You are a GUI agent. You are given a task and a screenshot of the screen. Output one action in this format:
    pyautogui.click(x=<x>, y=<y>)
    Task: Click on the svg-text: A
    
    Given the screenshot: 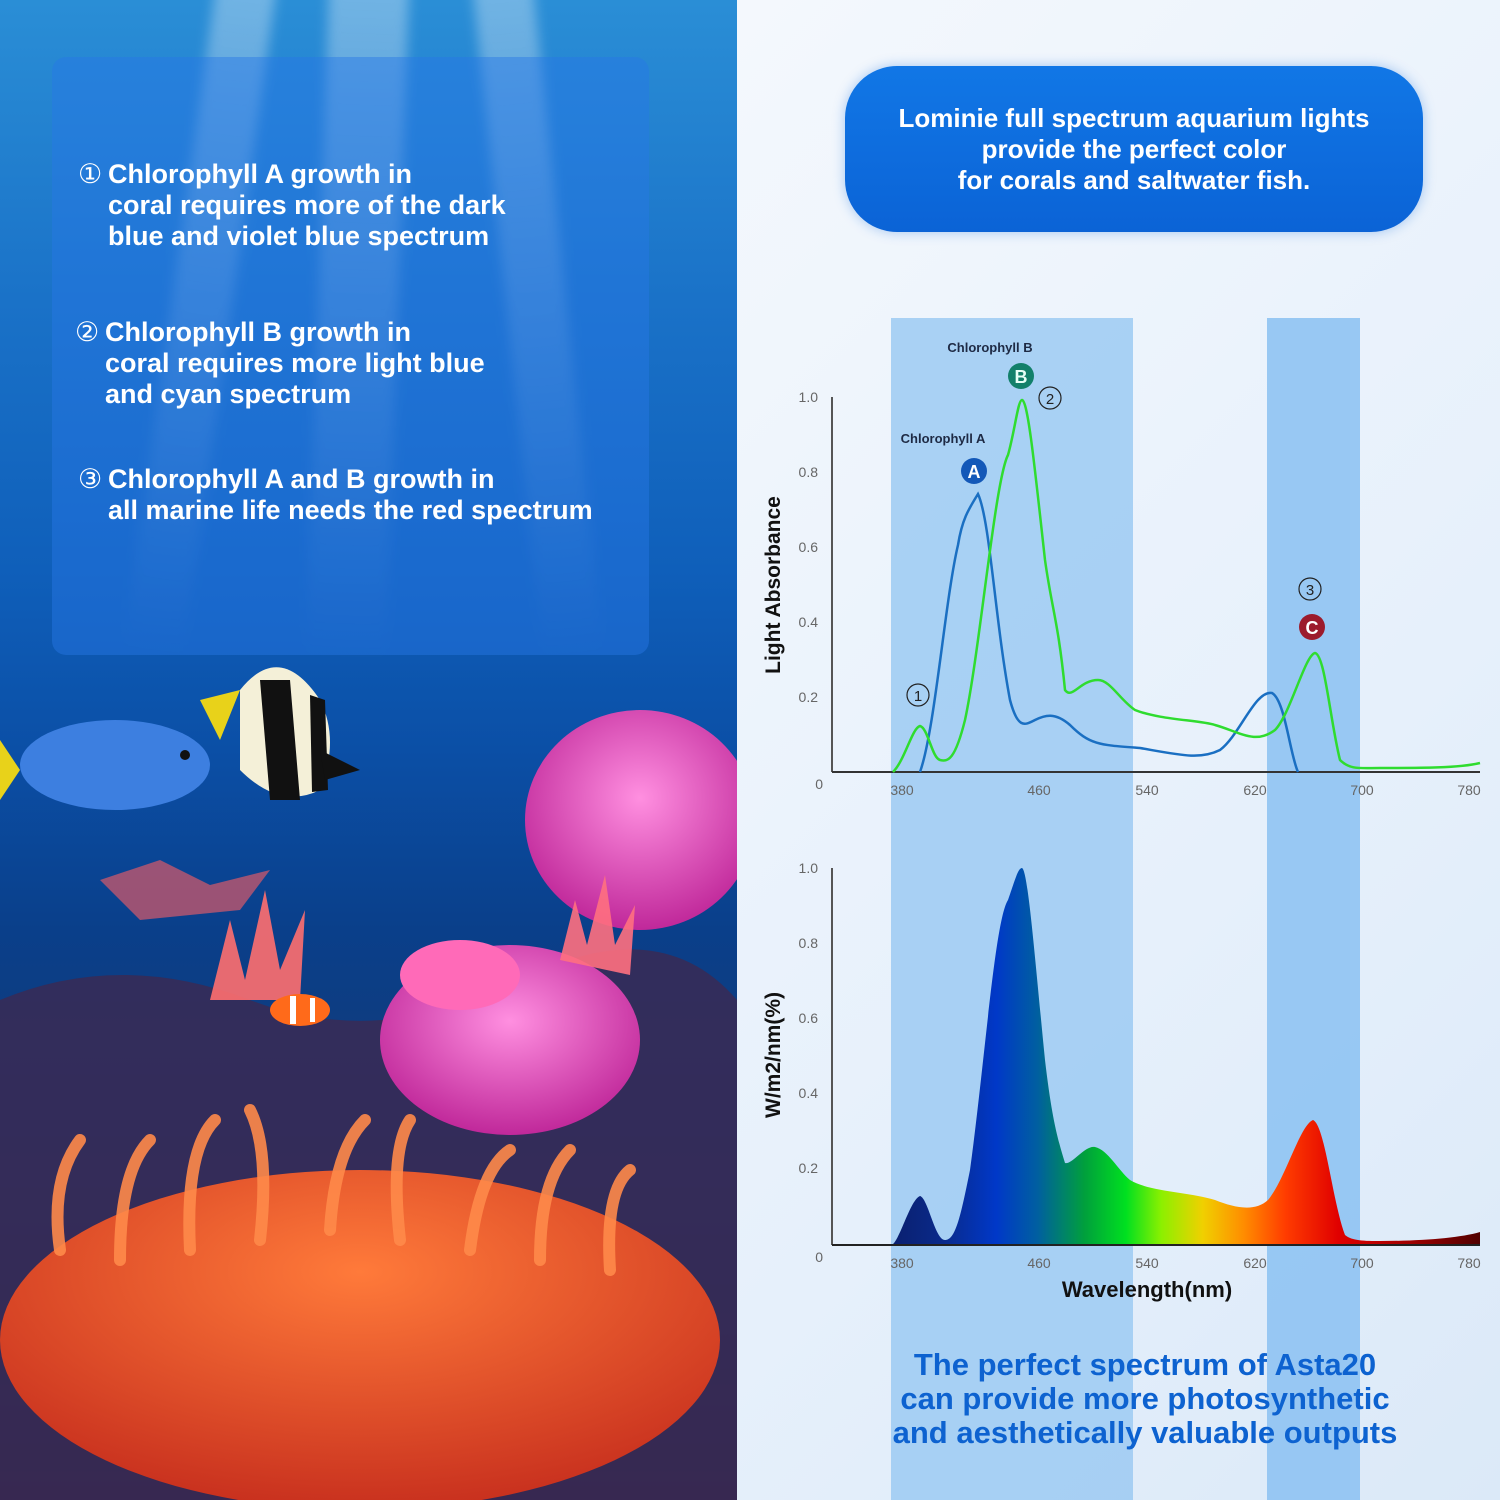 What is the action you would take?
    pyautogui.click(x=974, y=472)
    